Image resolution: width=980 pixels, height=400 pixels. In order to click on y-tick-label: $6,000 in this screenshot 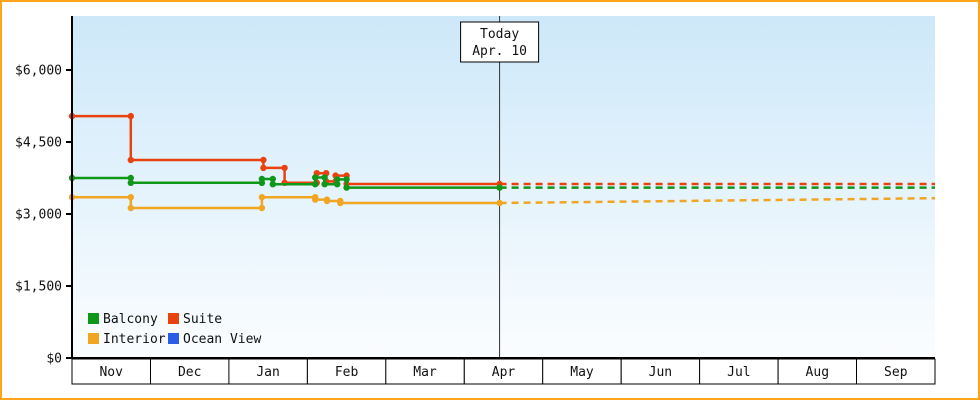, I will do `click(38, 71)`.